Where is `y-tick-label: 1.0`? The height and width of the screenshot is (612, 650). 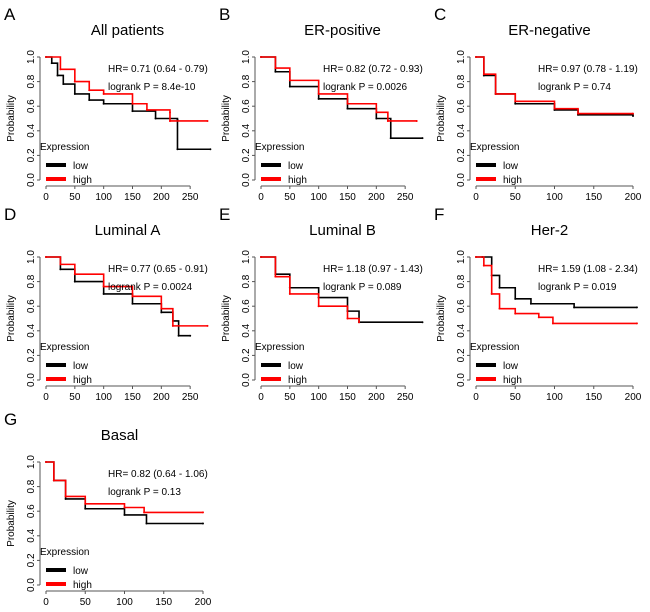 y-tick-label: 1.0 is located at coordinates (461, 257).